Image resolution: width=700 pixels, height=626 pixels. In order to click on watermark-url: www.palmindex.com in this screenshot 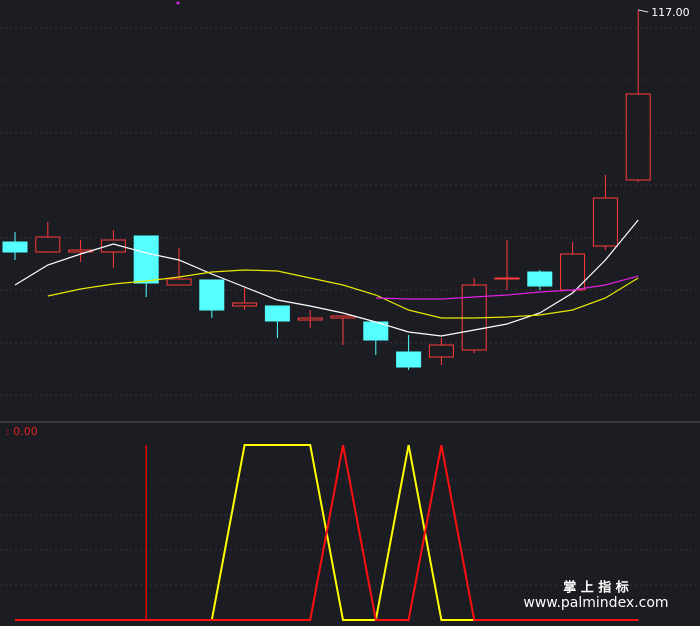, I will do `click(595, 603)`.